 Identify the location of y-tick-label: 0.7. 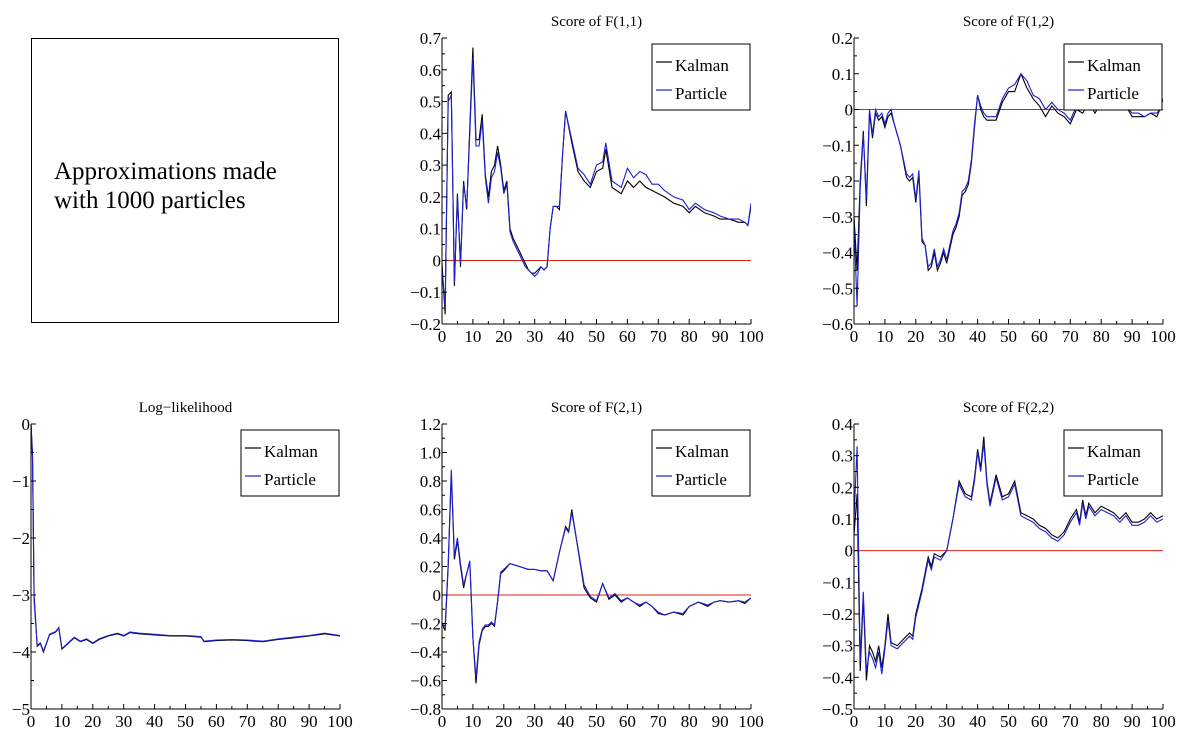
(431, 38).